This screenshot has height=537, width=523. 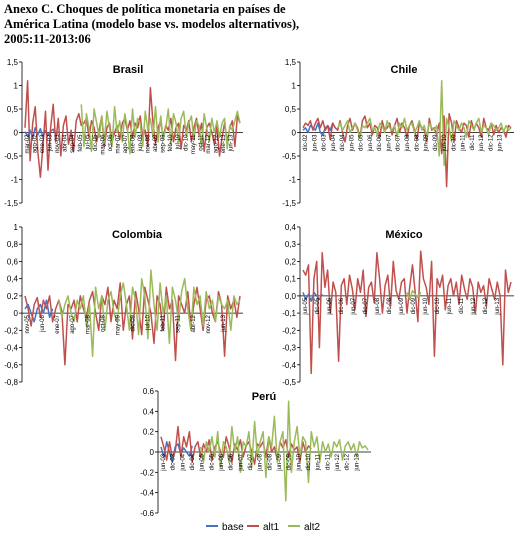 What do you see at coordinates (473, 142) in the screenshot?
I see `x-tick-label: dic-11` at bounding box center [473, 142].